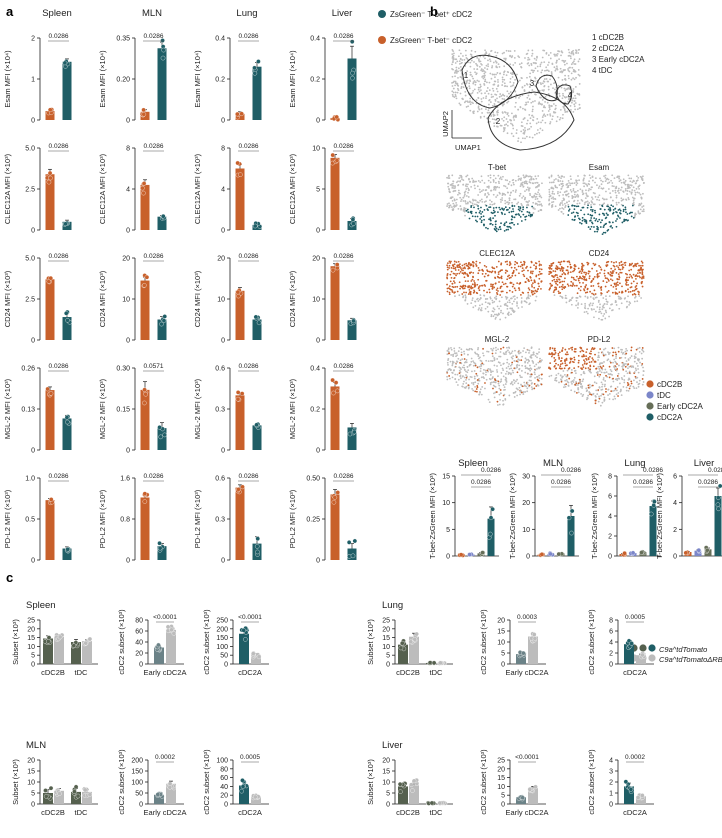 The image size is (722, 838). What do you see at coordinates (292, 188) in the screenshot?
I see `y-axis-label: CLEC12A MFI (×10³)` at bounding box center [292, 188].